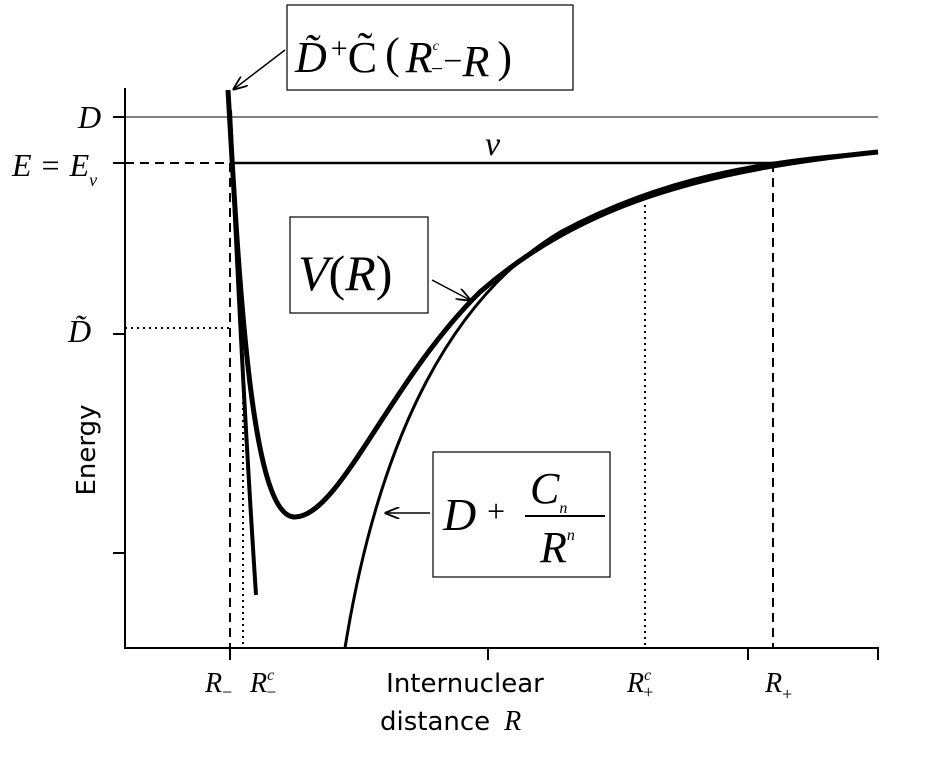 The height and width of the screenshot is (778, 926). I want to click on potential-box: V(R), so click(379, 265).